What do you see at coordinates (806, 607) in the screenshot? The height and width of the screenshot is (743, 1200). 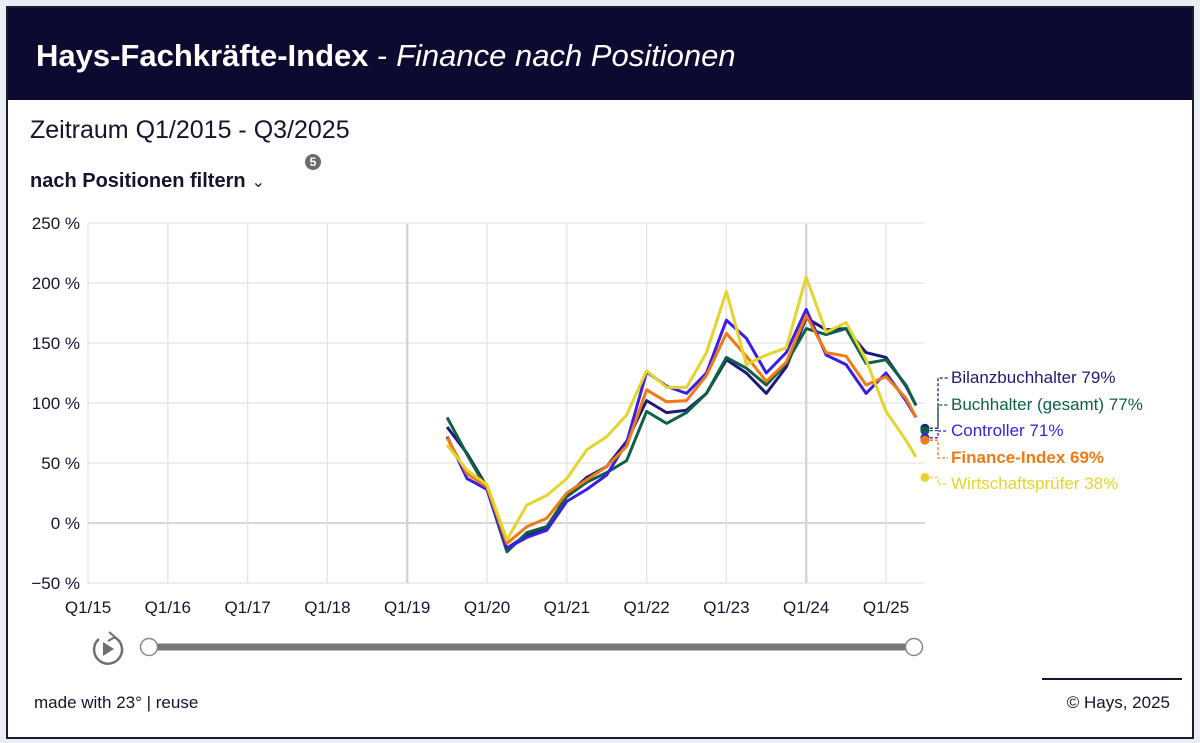 I see `x-tick-label: Q1/24` at bounding box center [806, 607].